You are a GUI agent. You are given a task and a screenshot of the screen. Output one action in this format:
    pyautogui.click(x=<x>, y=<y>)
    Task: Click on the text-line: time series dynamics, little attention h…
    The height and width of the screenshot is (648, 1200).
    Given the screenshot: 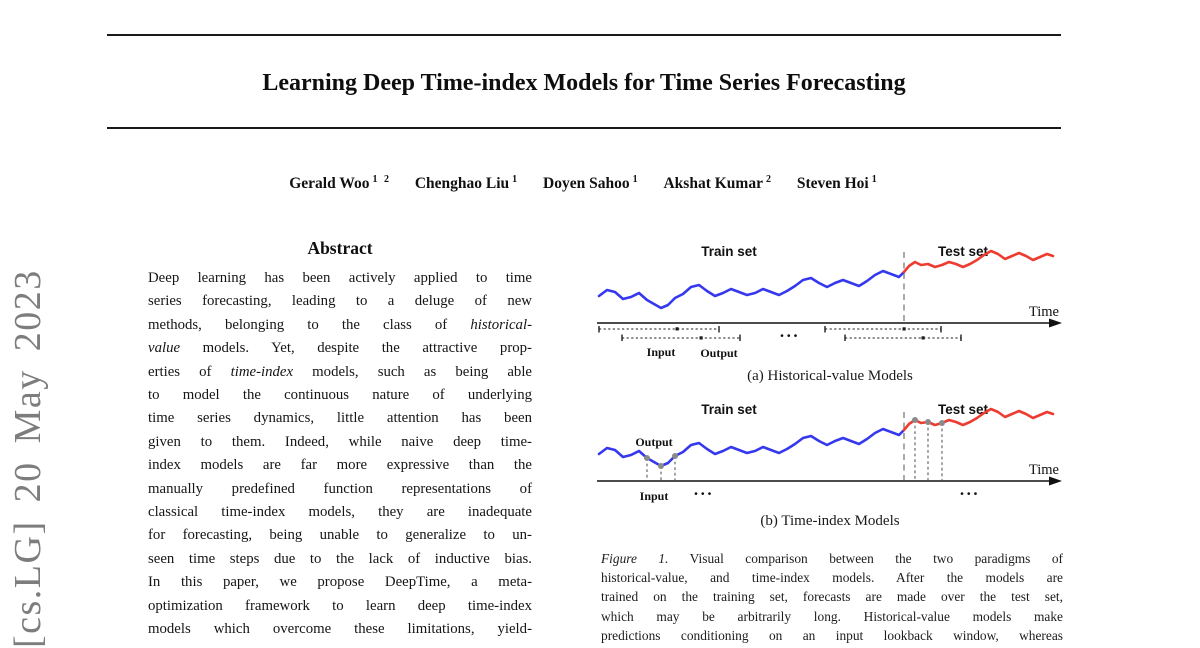 What is the action you would take?
    pyautogui.click(x=340, y=418)
    